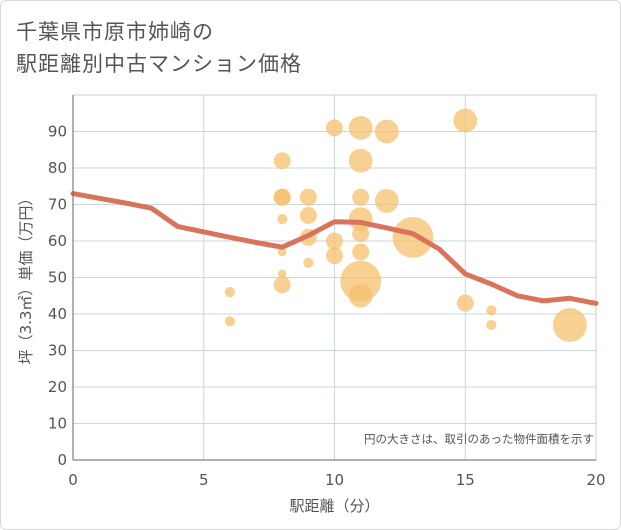  Describe the element at coordinates (334, 480) in the screenshot. I see `x-tick-label: 10` at that location.